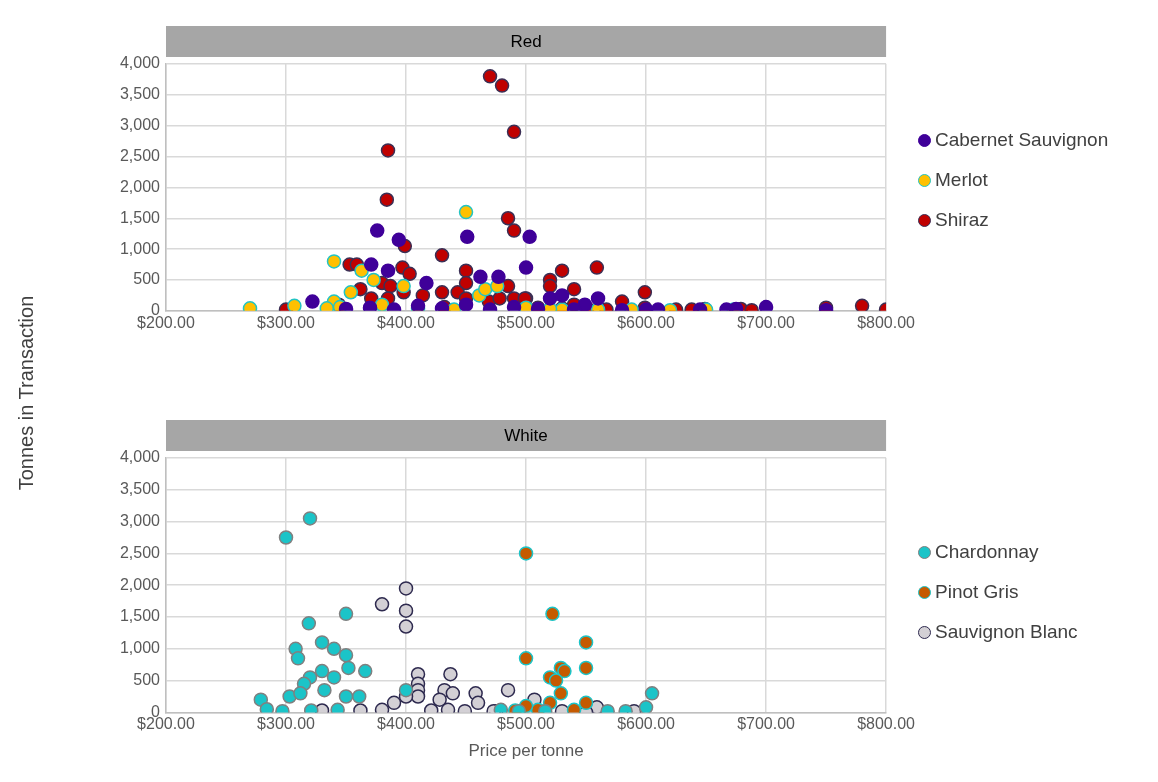  Describe the element at coordinates (526, 41) in the screenshot. I see `chart-title: Red` at that location.